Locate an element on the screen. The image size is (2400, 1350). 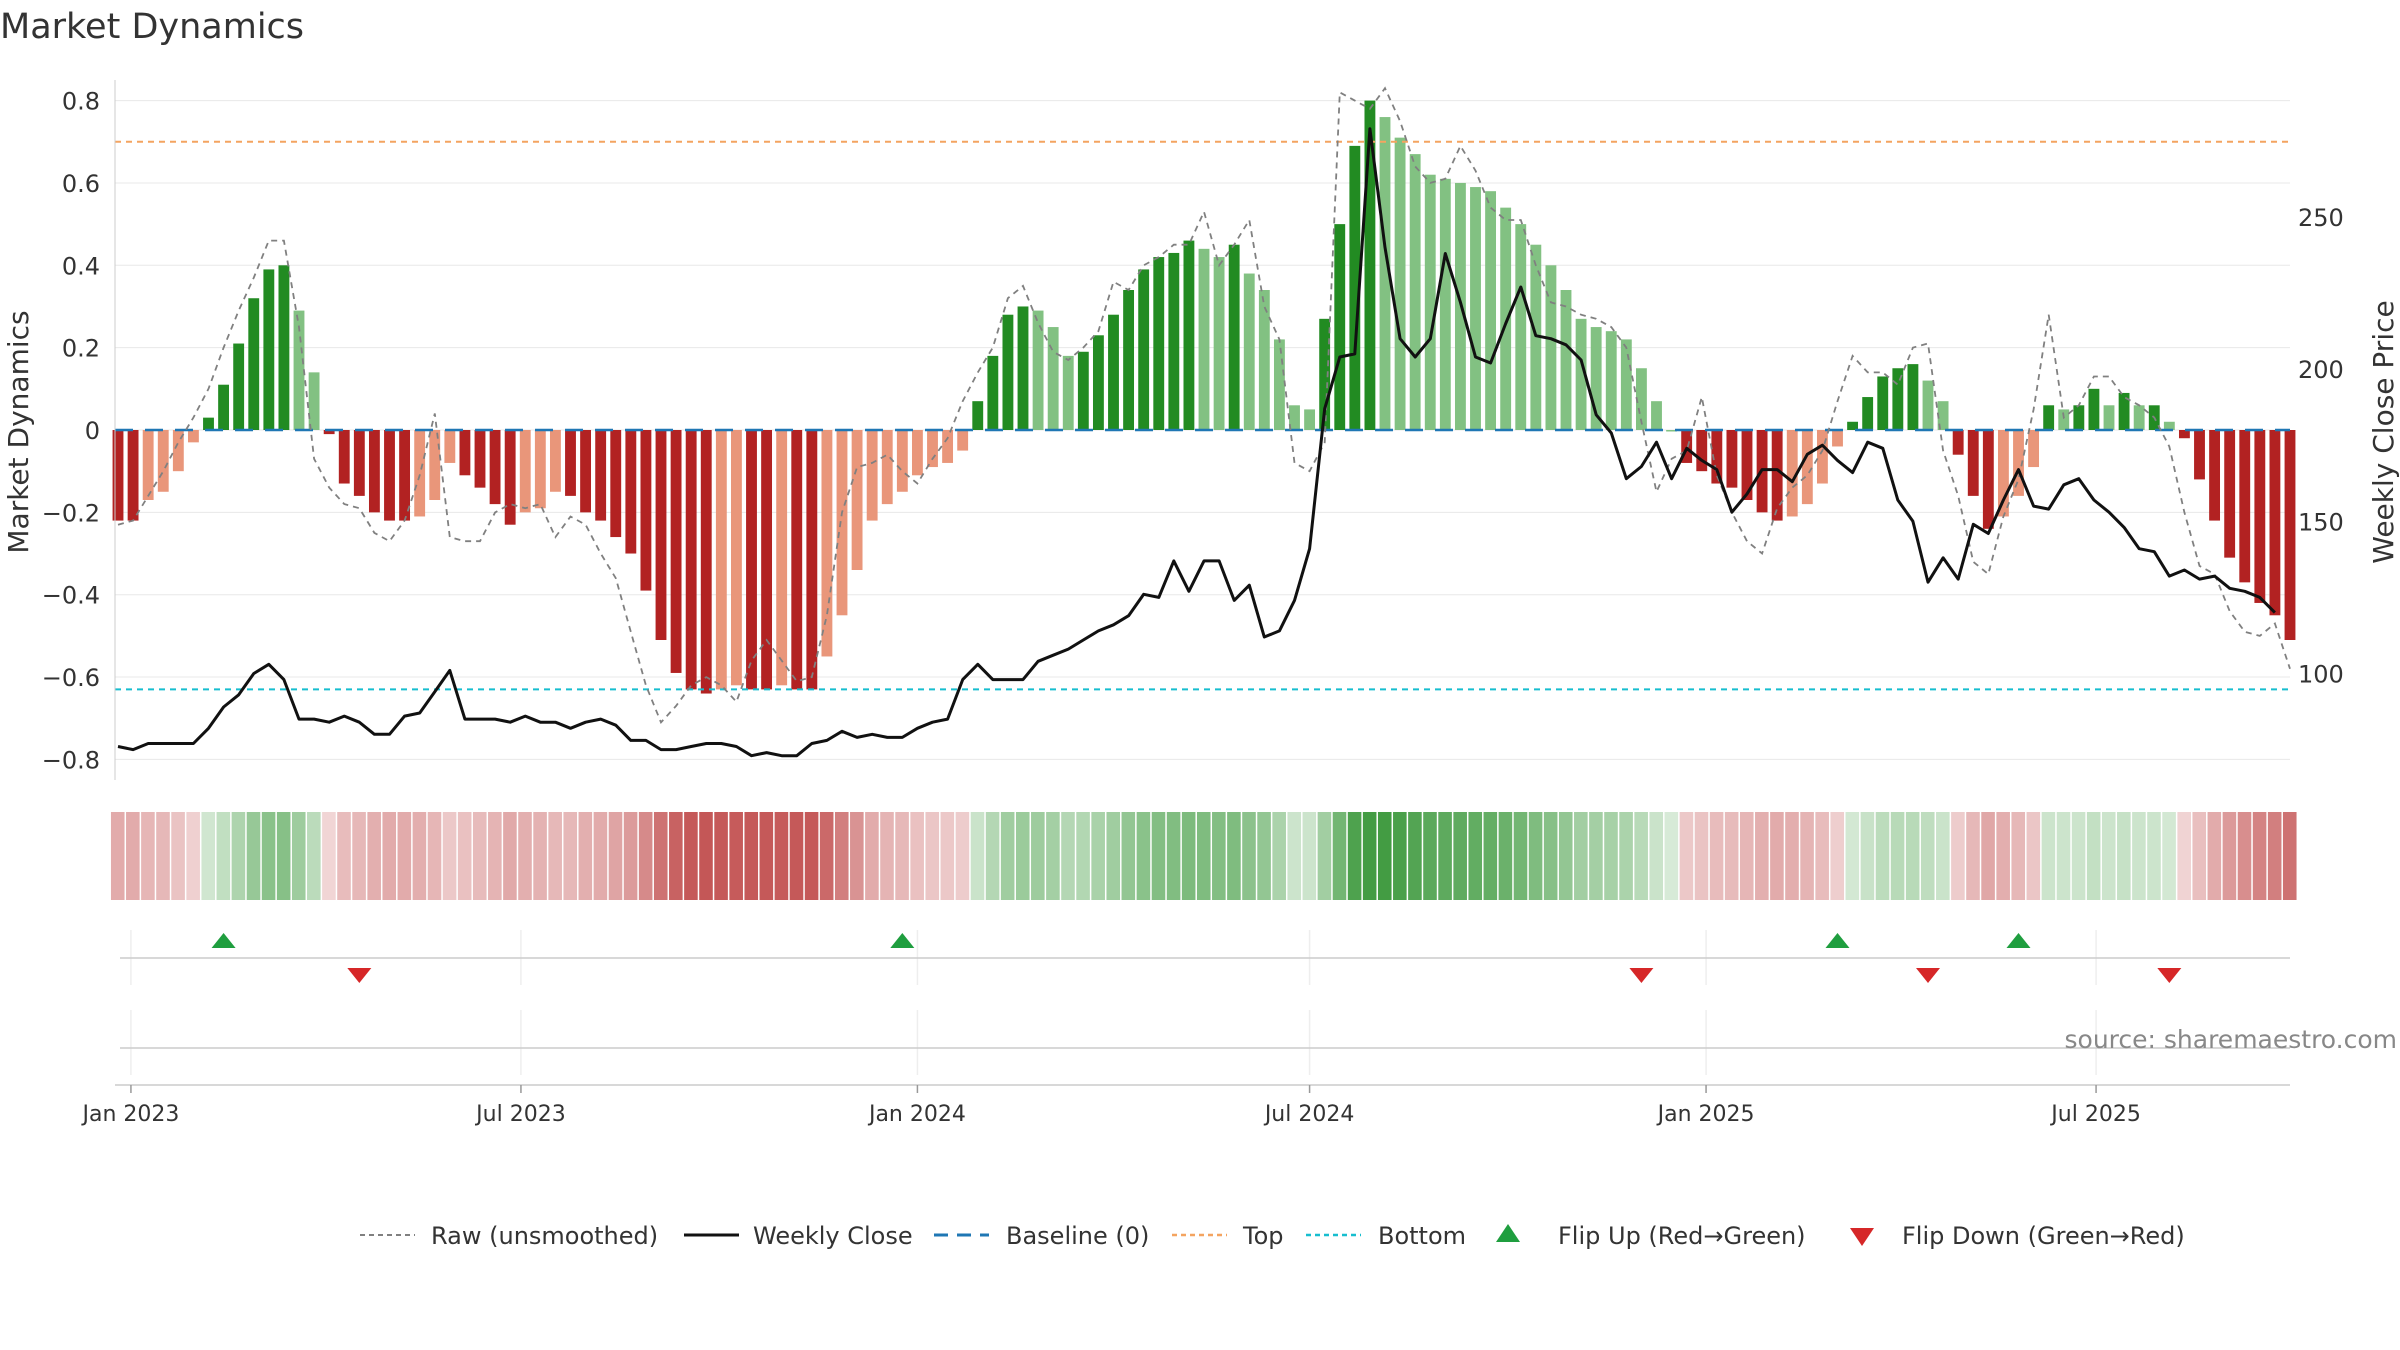
y2-tick-label: 200 is located at coordinates (2321, 370).